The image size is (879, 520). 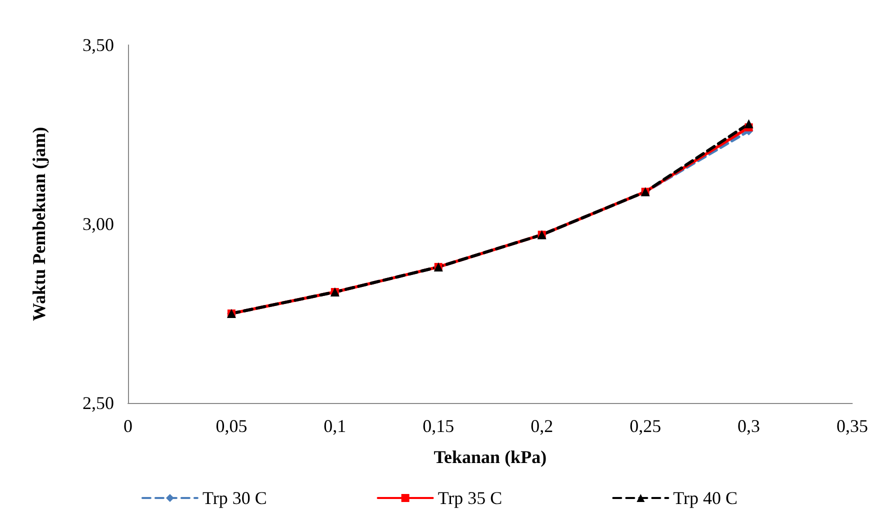 What do you see at coordinates (646, 426) in the screenshot?
I see `x-tick-label: 0,25` at bounding box center [646, 426].